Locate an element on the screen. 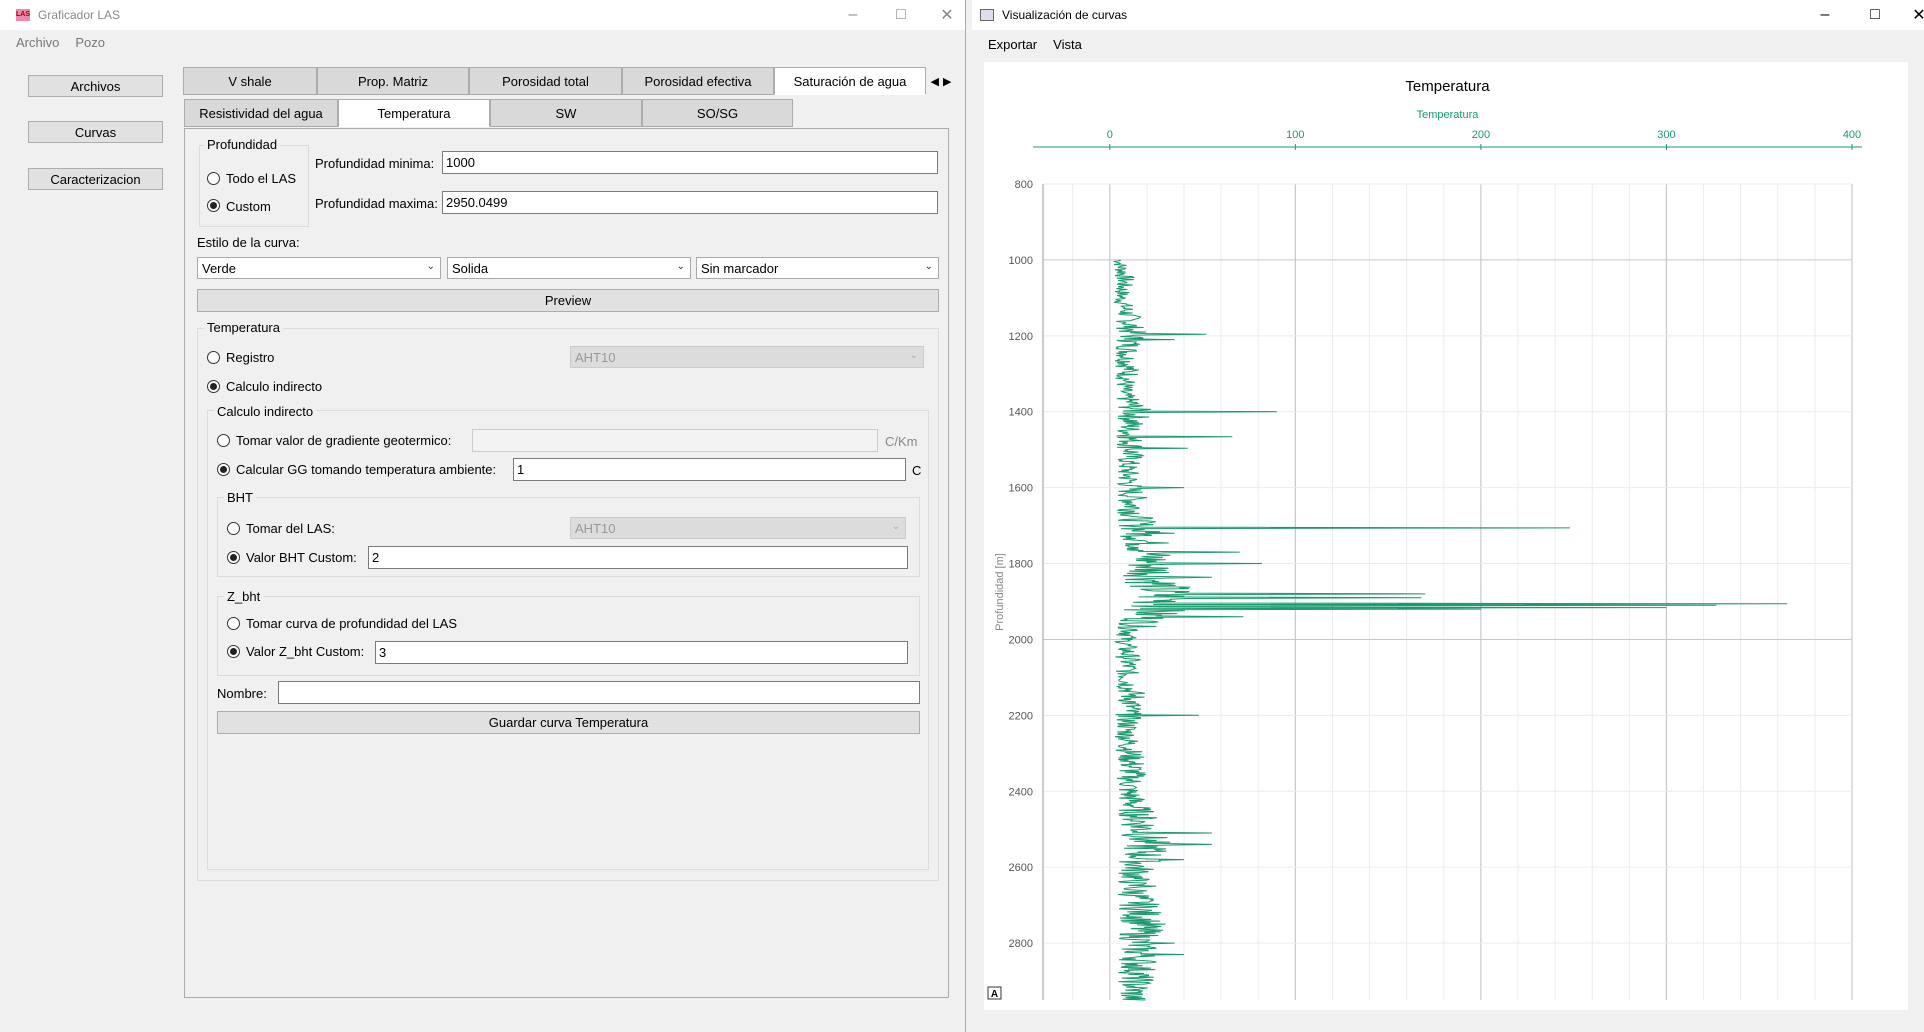  line-style-select-value: Solida is located at coordinates (470, 268).